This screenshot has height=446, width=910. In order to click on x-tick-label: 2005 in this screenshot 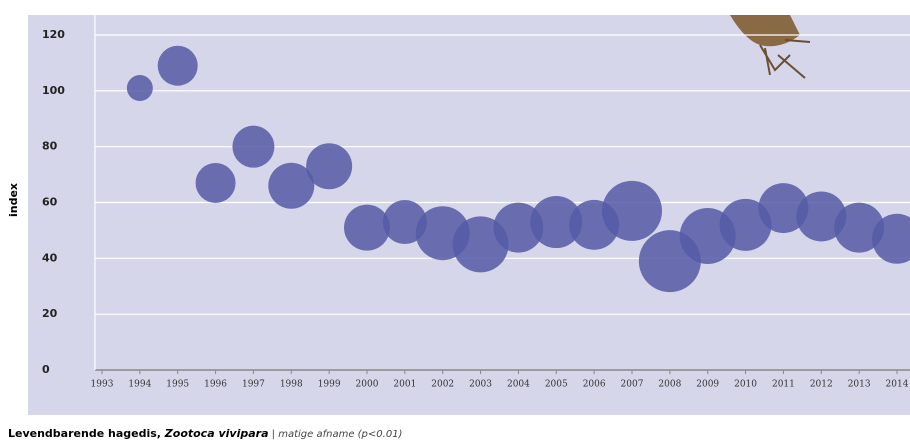, I will do `click(556, 385)`.